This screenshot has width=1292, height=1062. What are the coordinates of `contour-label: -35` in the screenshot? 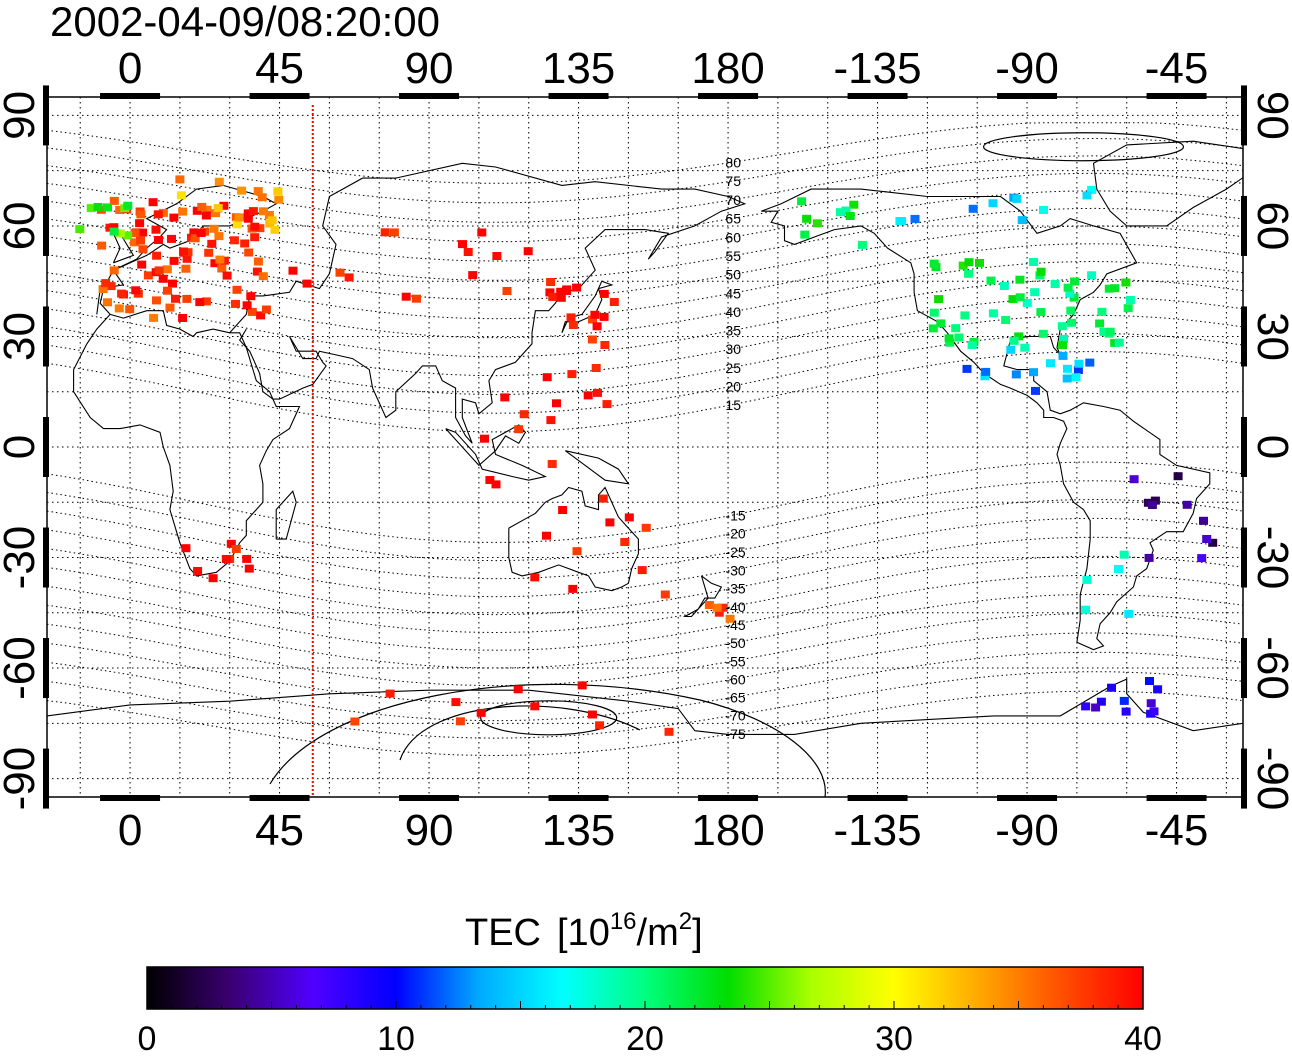 It's located at (735, 589).